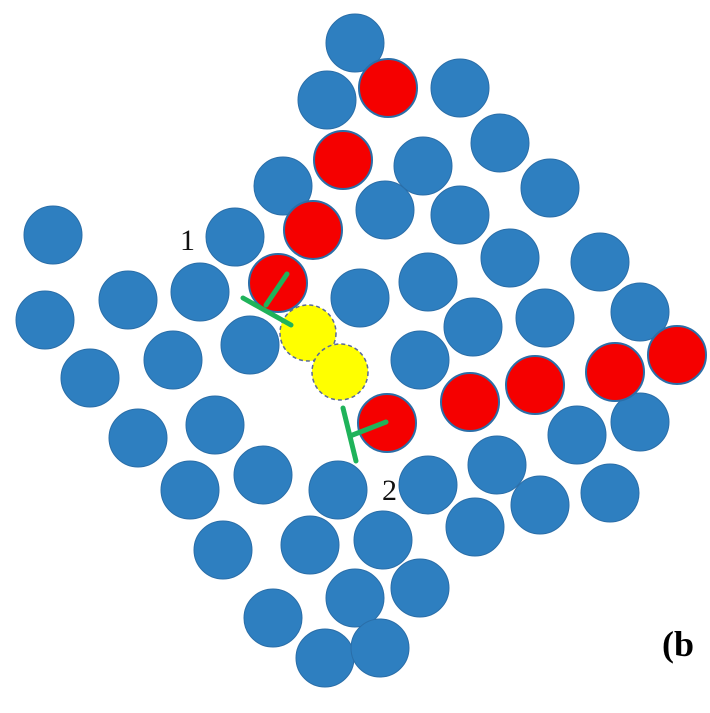 The width and height of the screenshot is (710, 713). I want to click on point-label: 2, so click(389, 490).